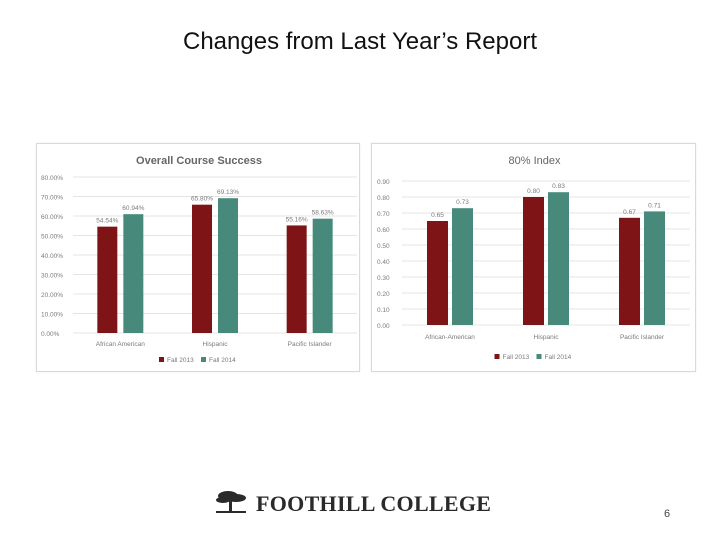 This screenshot has height=540, width=720. I want to click on y-tick-label: 0.60, so click(383, 230).